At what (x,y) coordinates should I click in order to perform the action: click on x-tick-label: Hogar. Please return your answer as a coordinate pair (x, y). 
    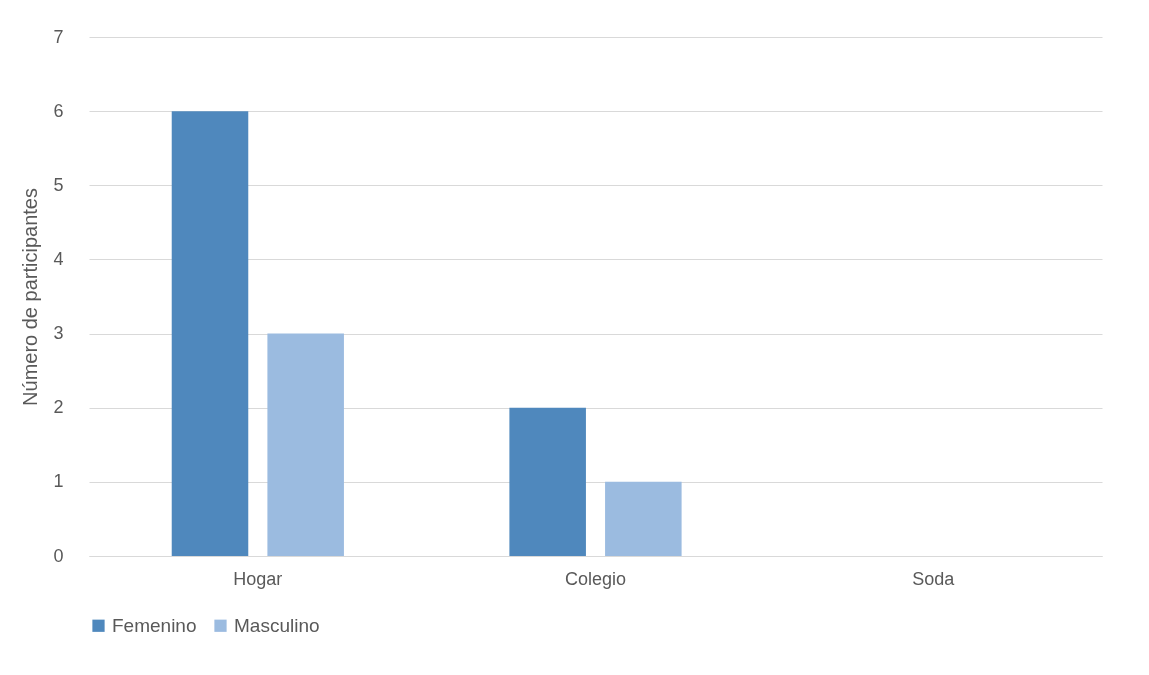
    Looking at the image, I should click on (258, 578).